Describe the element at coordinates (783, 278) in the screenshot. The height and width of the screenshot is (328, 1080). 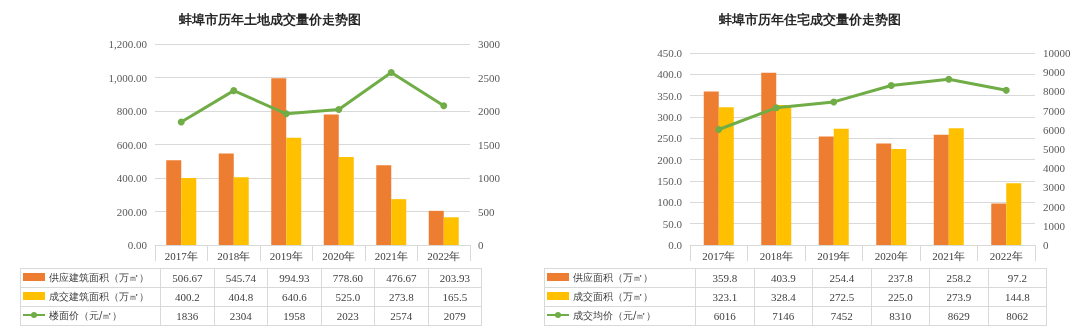
I see `data-label: 403.9` at that location.